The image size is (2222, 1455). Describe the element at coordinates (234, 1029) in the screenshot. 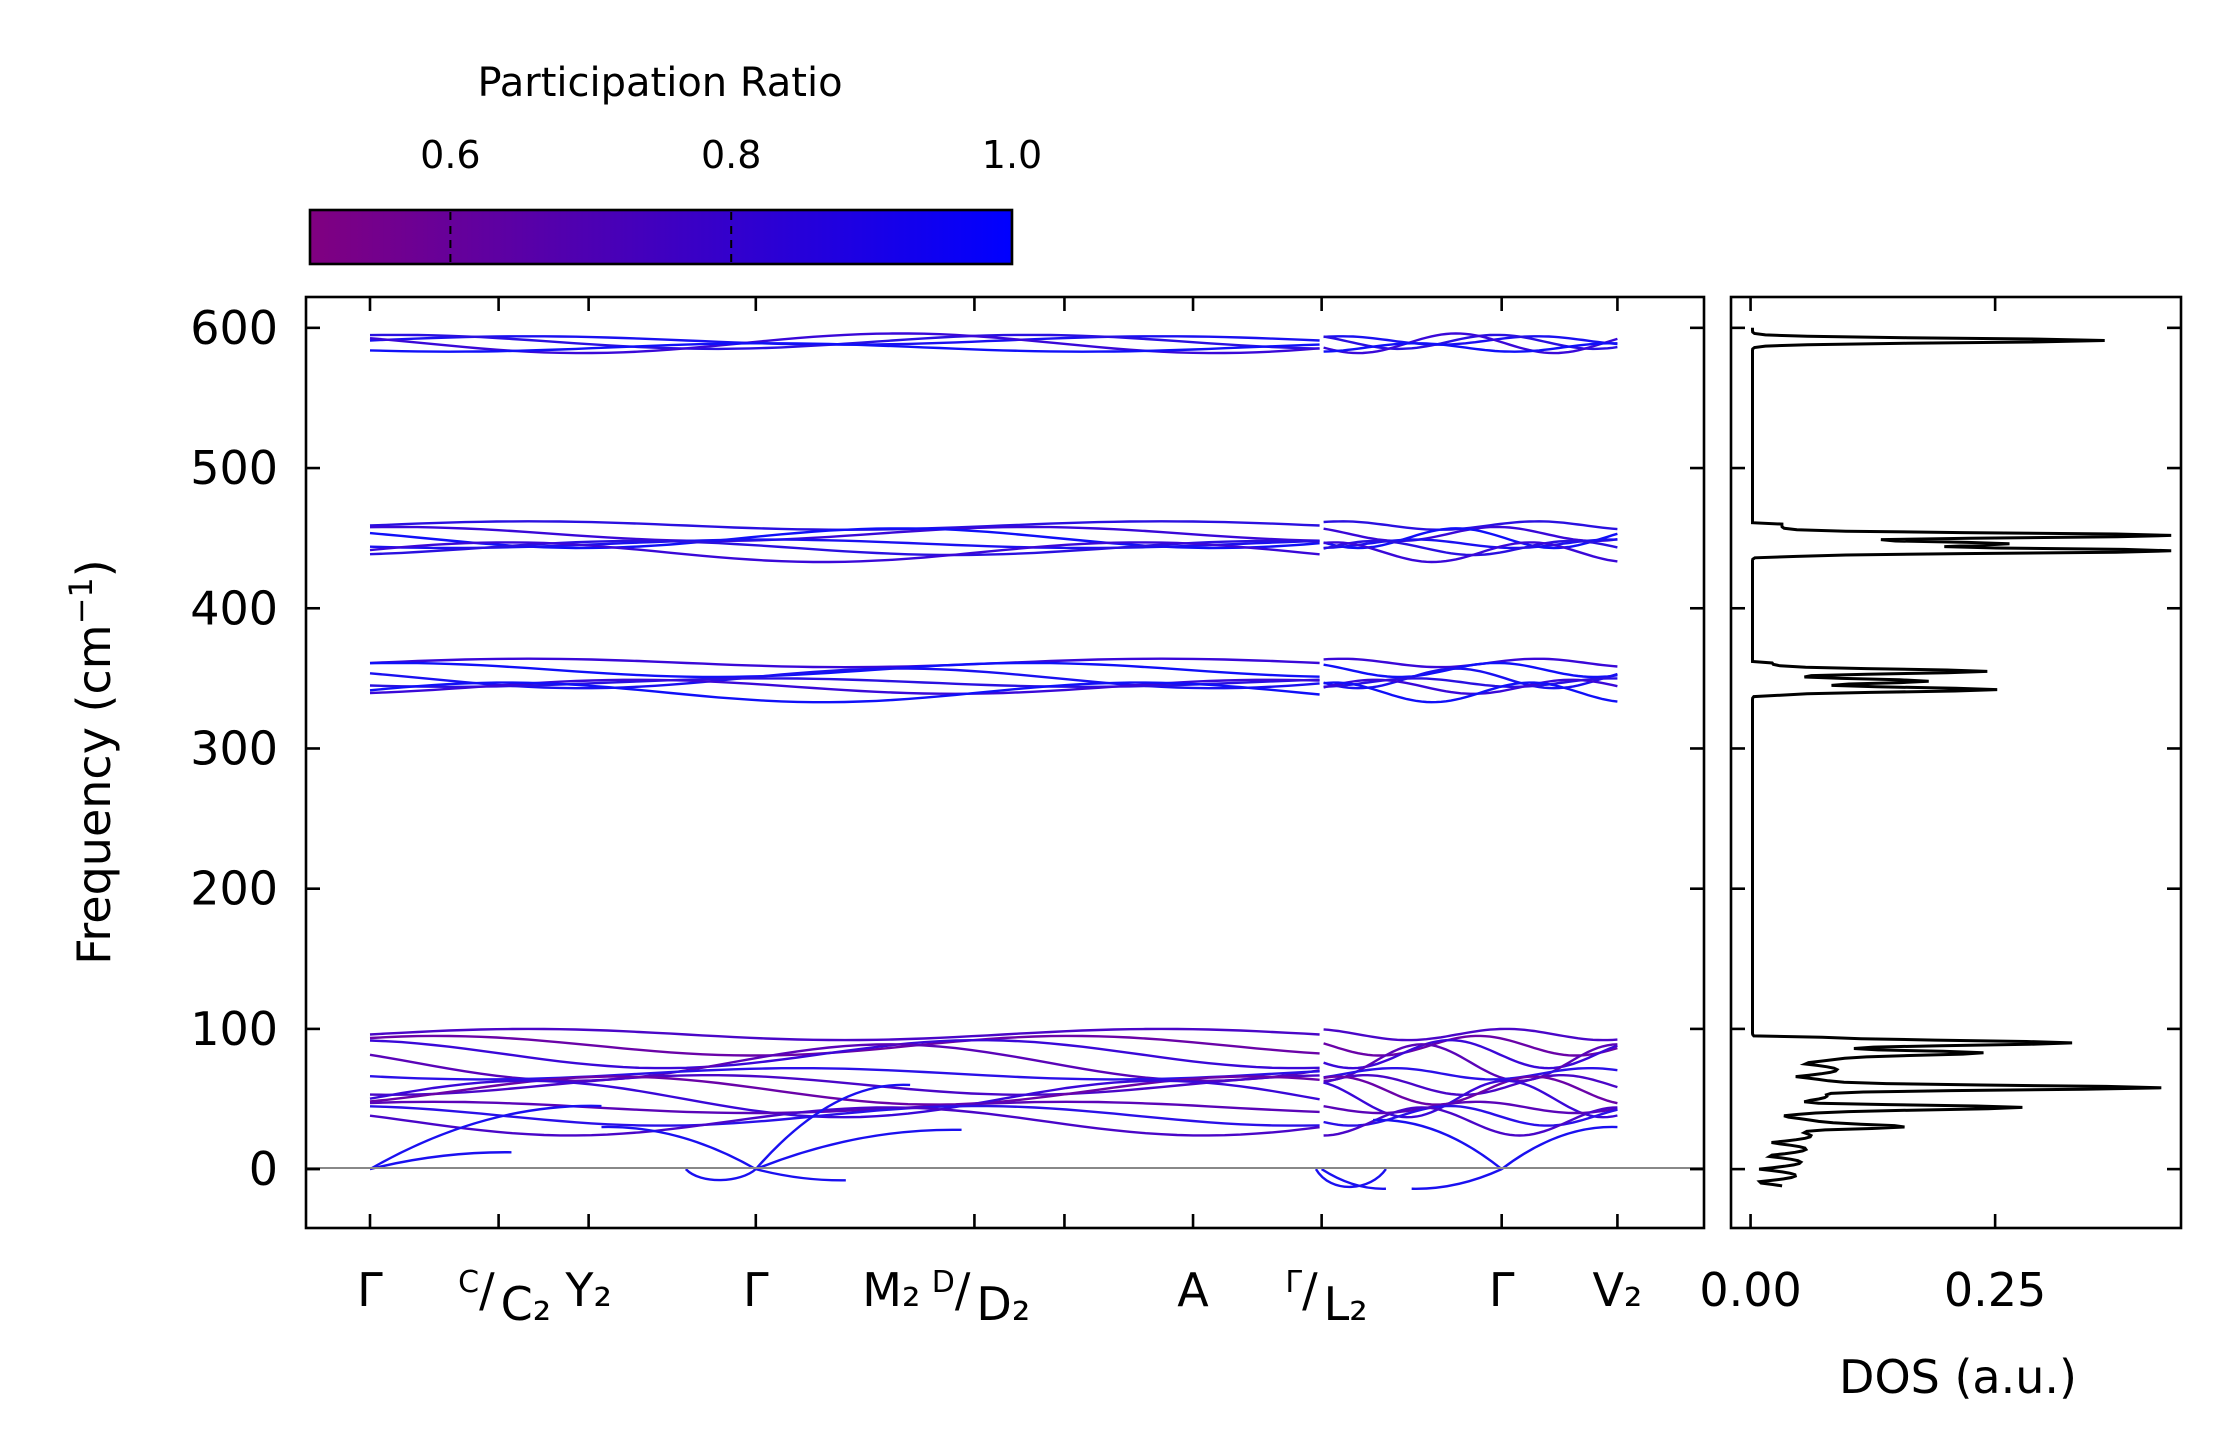

I see `y-tick-label: 100` at that location.